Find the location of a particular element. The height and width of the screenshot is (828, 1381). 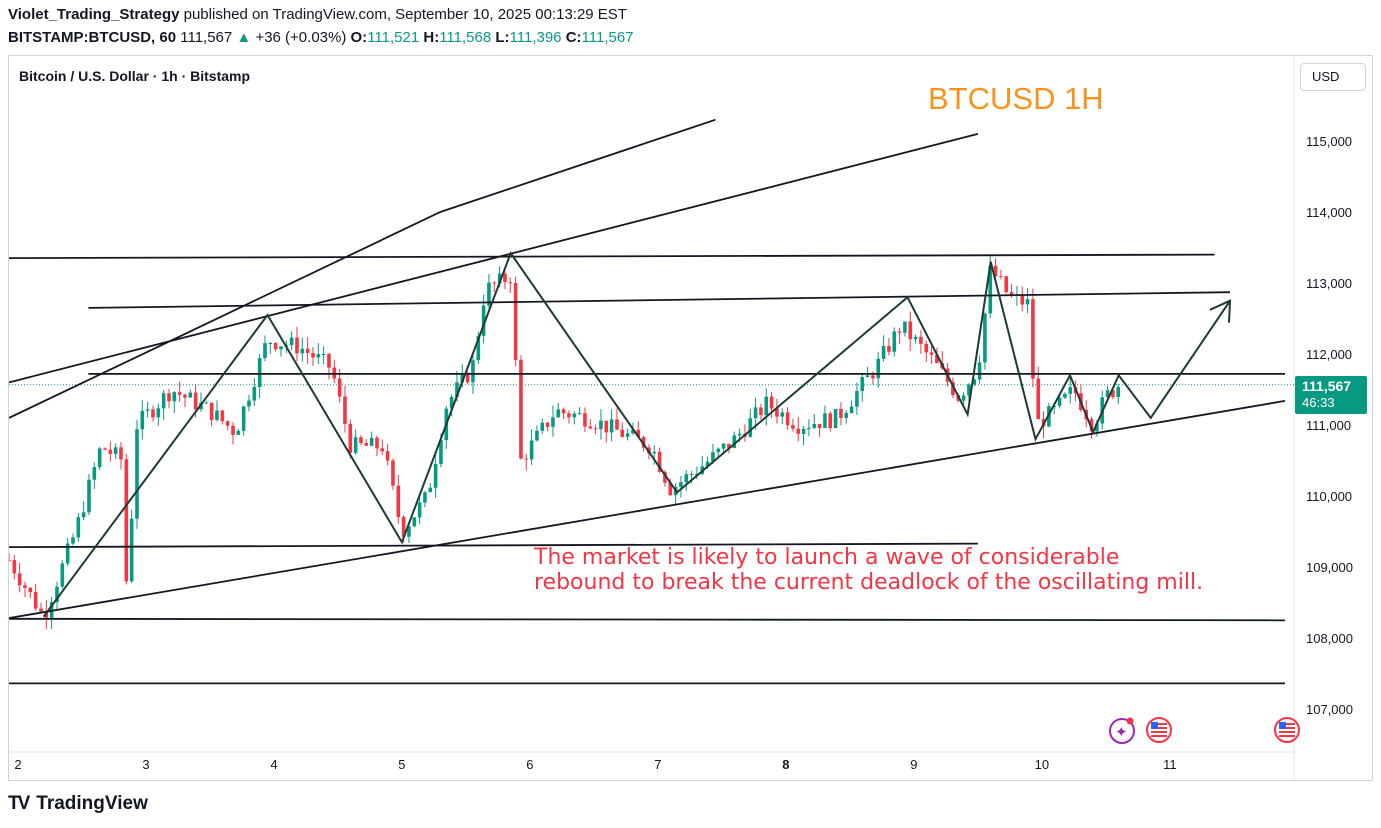

resistance-upper-line is located at coordinates (612, 256).